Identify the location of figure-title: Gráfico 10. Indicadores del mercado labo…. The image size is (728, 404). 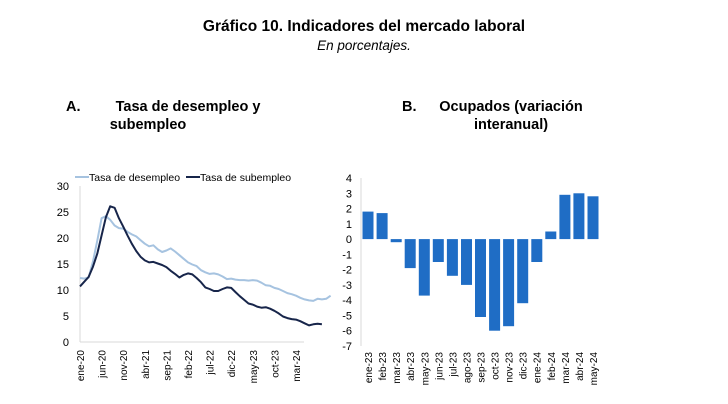
(364, 26).